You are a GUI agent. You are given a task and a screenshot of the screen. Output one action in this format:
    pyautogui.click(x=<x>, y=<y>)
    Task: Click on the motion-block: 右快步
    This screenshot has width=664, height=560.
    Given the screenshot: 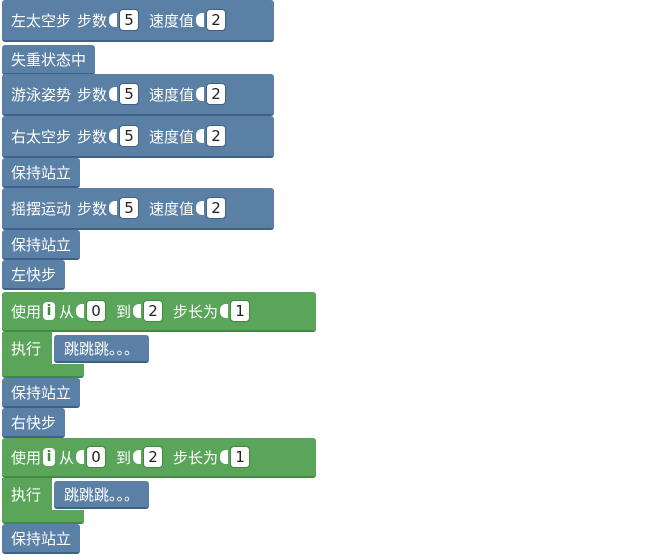 What is the action you would take?
    pyautogui.click(x=34, y=423)
    